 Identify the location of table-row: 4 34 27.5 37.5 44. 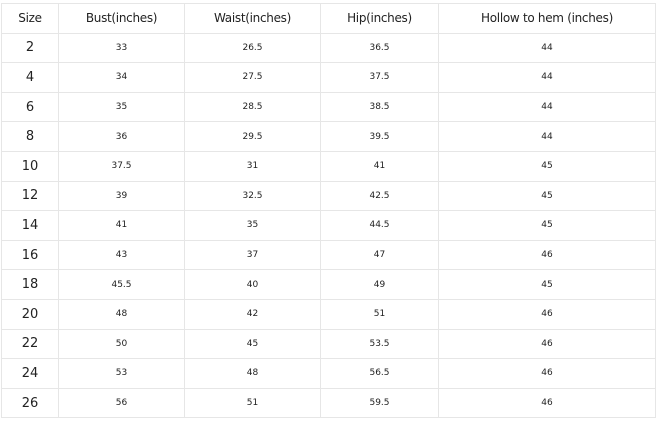
(328, 77).